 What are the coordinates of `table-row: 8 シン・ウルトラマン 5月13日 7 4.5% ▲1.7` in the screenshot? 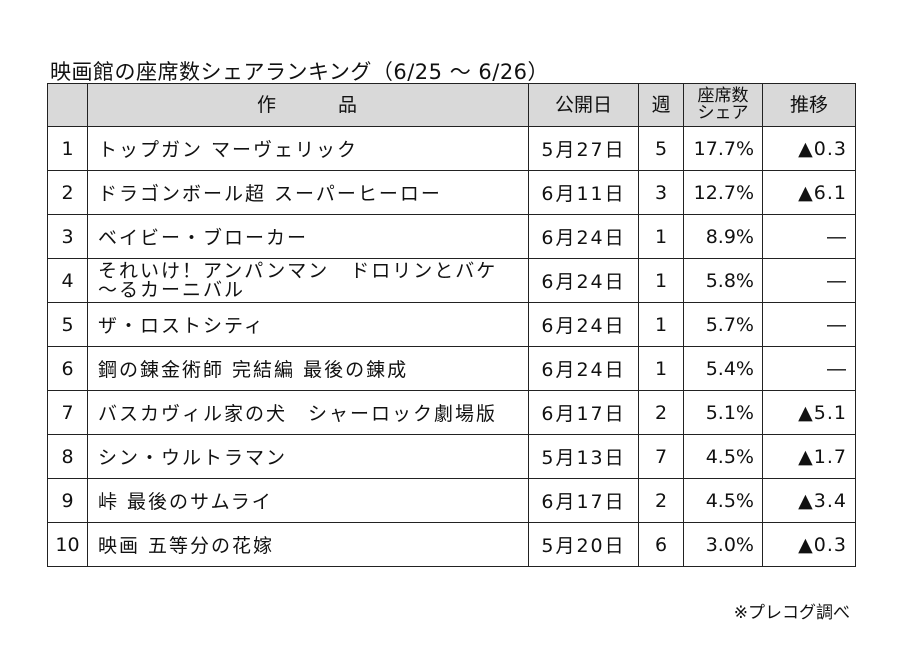 It's located at (451, 456).